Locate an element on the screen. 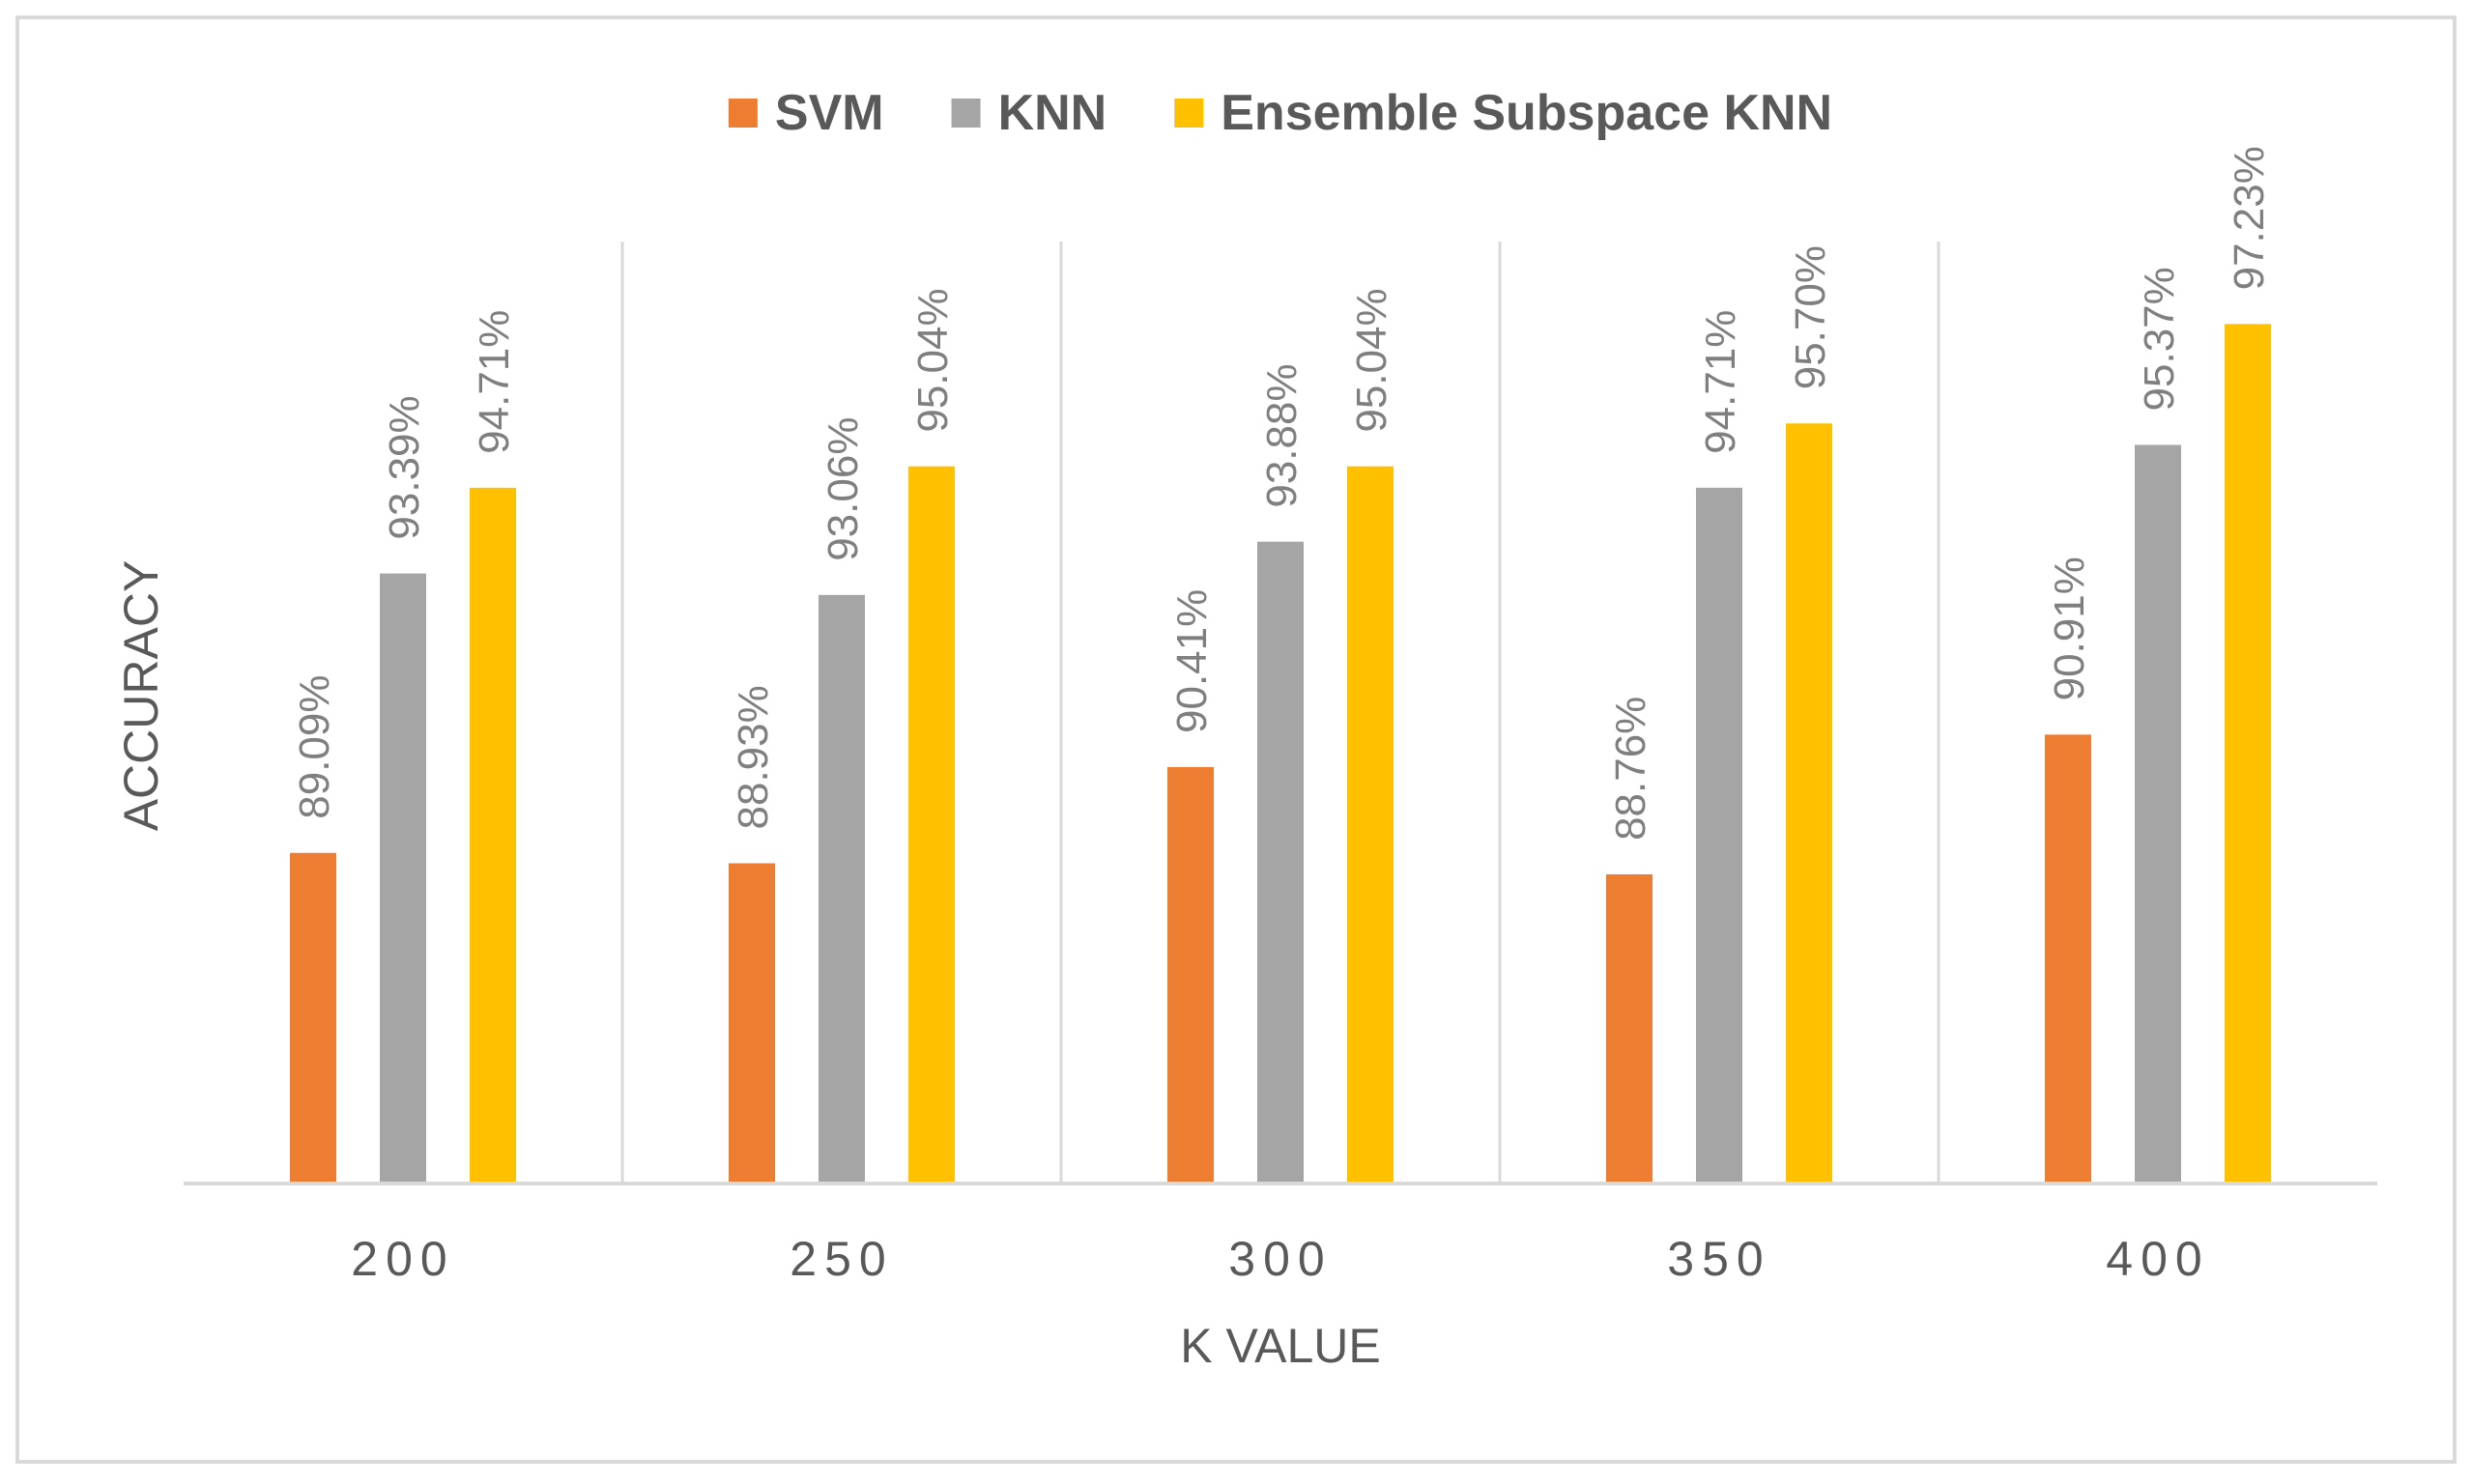 This screenshot has height=1484, width=2472. legend-label: Ensemble Subspace KNN is located at coordinates (1526, 113).